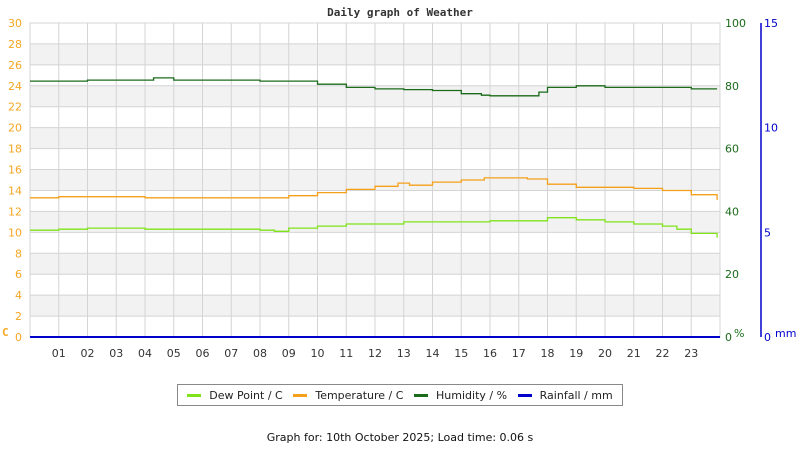 The width and height of the screenshot is (800, 450). Describe the element at coordinates (359, 395) in the screenshot. I see `legend-label: Temperature / C` at that location.